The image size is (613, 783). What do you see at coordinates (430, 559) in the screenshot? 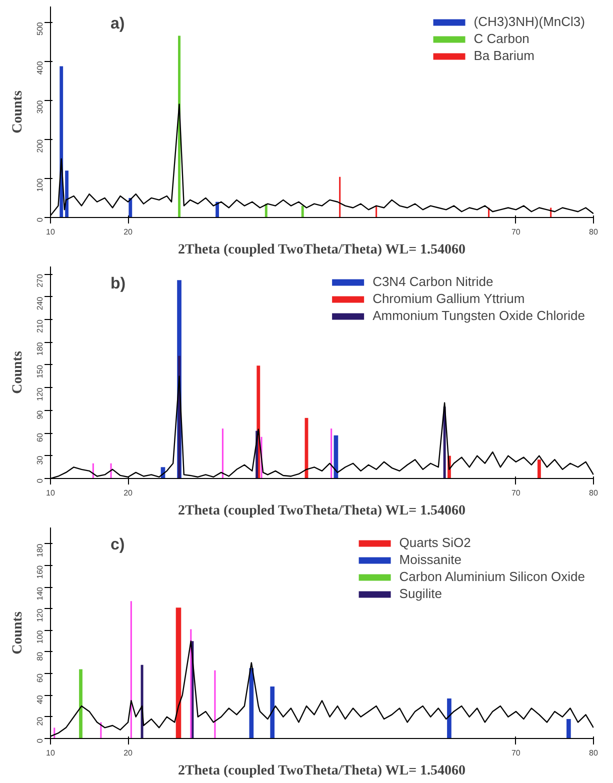
I see `legend-label: Moissanite` at bounding box center [430, 559].